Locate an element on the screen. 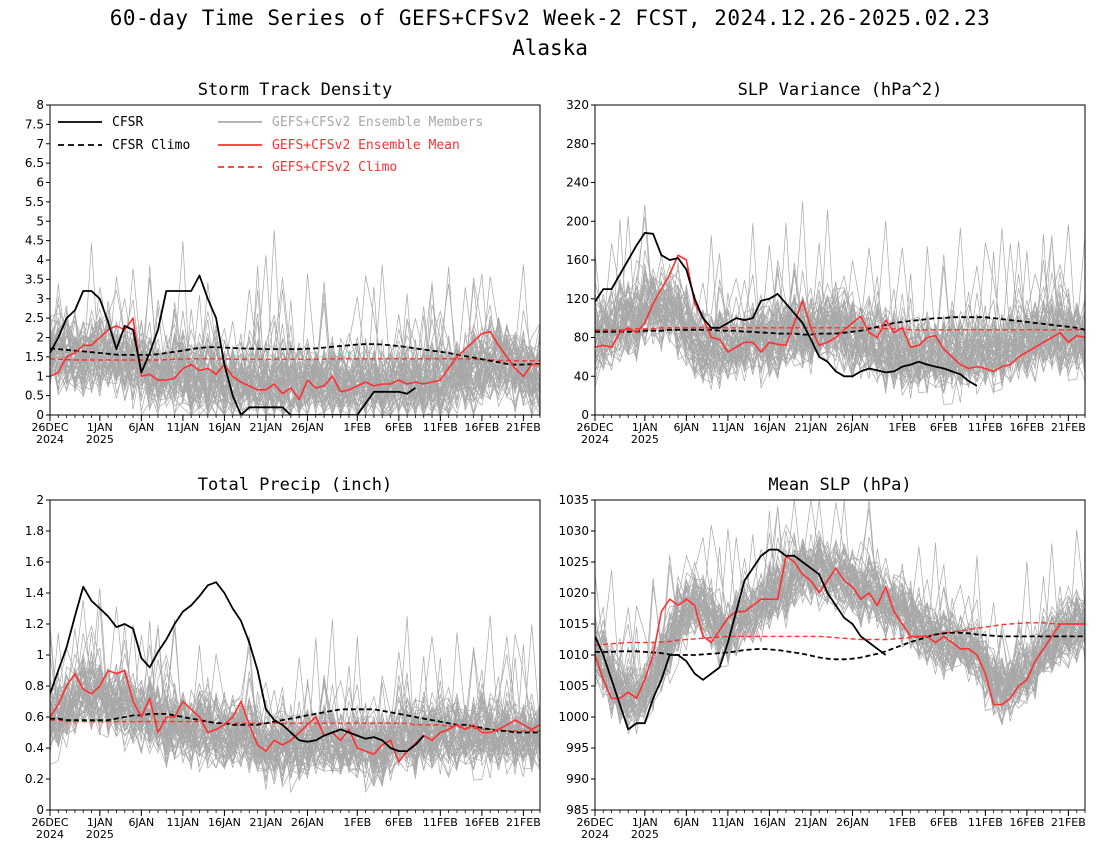 The image size is (1100, 860). legend-ens-mean-label: GEFS+CFSv2 Ensemble Mean is located at coordinates (366, 145).